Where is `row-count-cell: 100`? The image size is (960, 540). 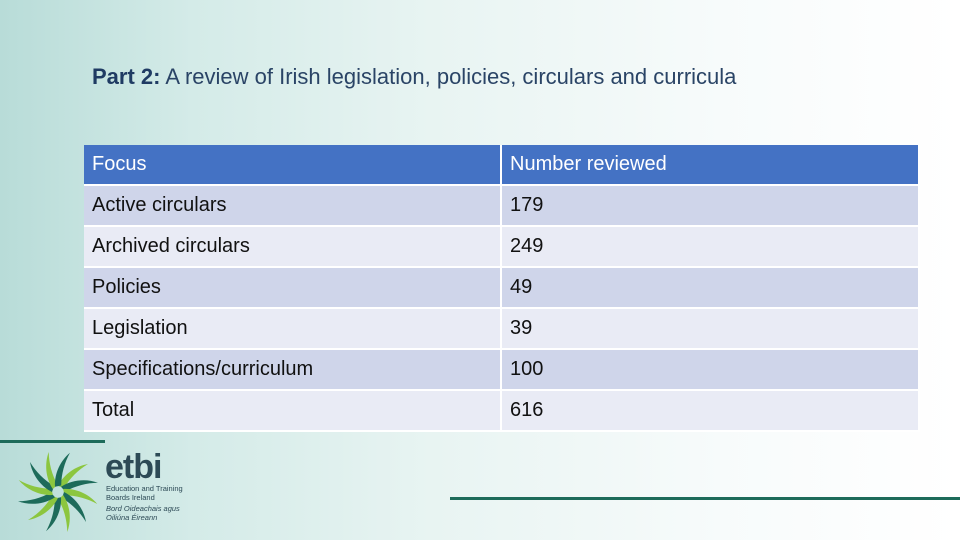
row-count-cell: 100 is located at coordinates (710, 370).